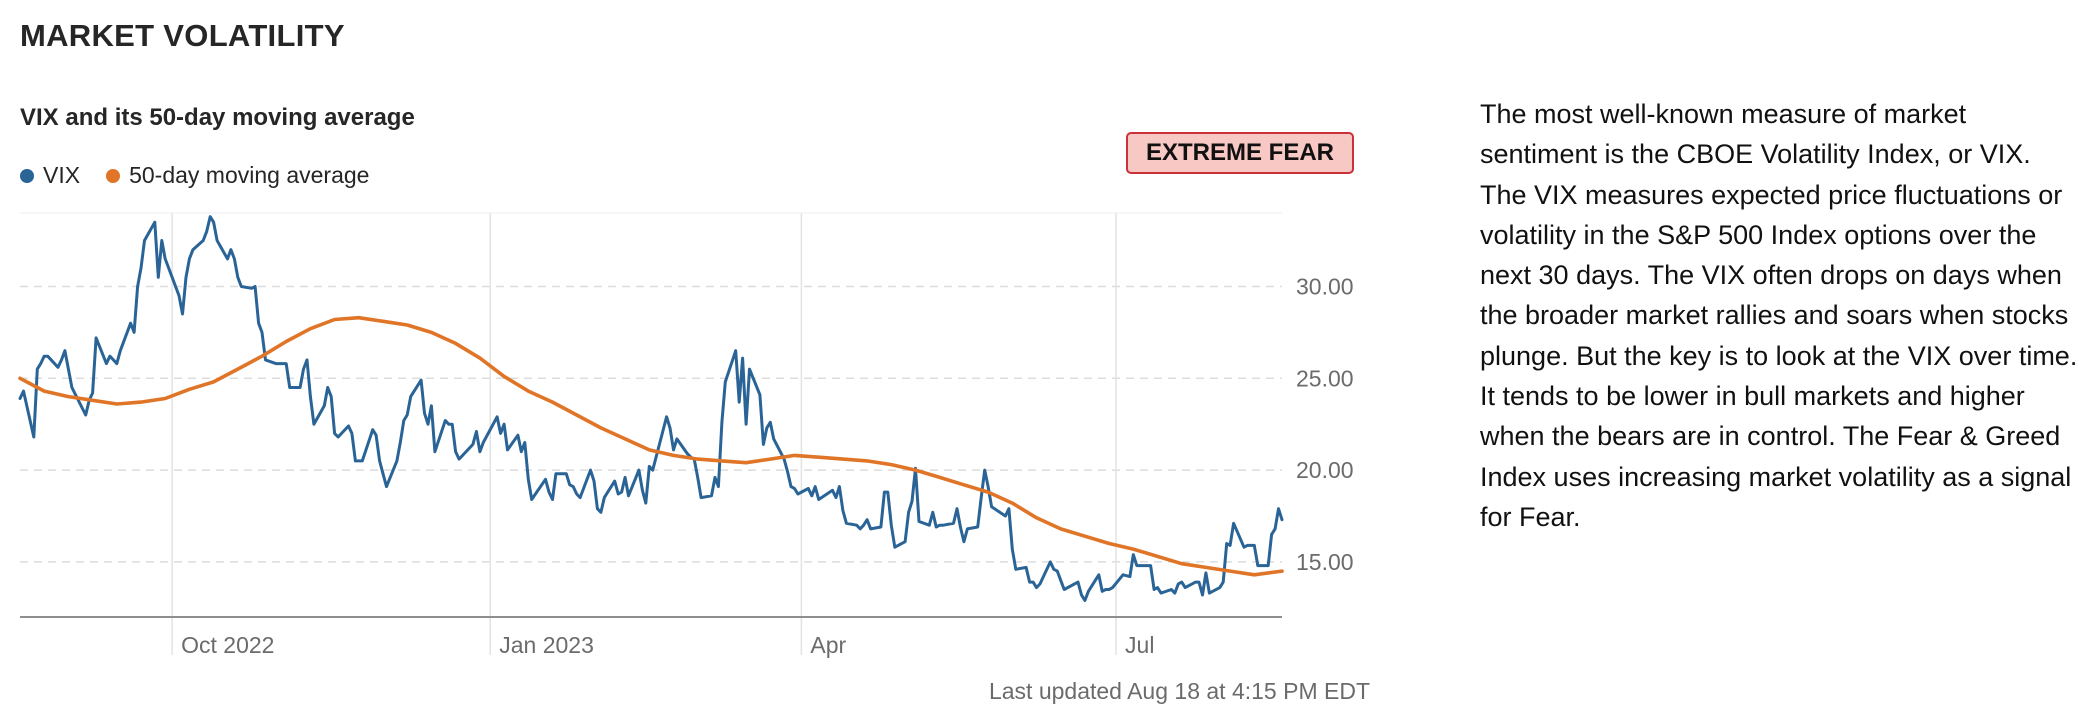 Image resolution: width=2096 pixels, height=716 pixels. What do you see at coordinates (1325, 562) in the screenshot?
I see `y-tick-label: 15.00` at bounding box center [1325, 562].